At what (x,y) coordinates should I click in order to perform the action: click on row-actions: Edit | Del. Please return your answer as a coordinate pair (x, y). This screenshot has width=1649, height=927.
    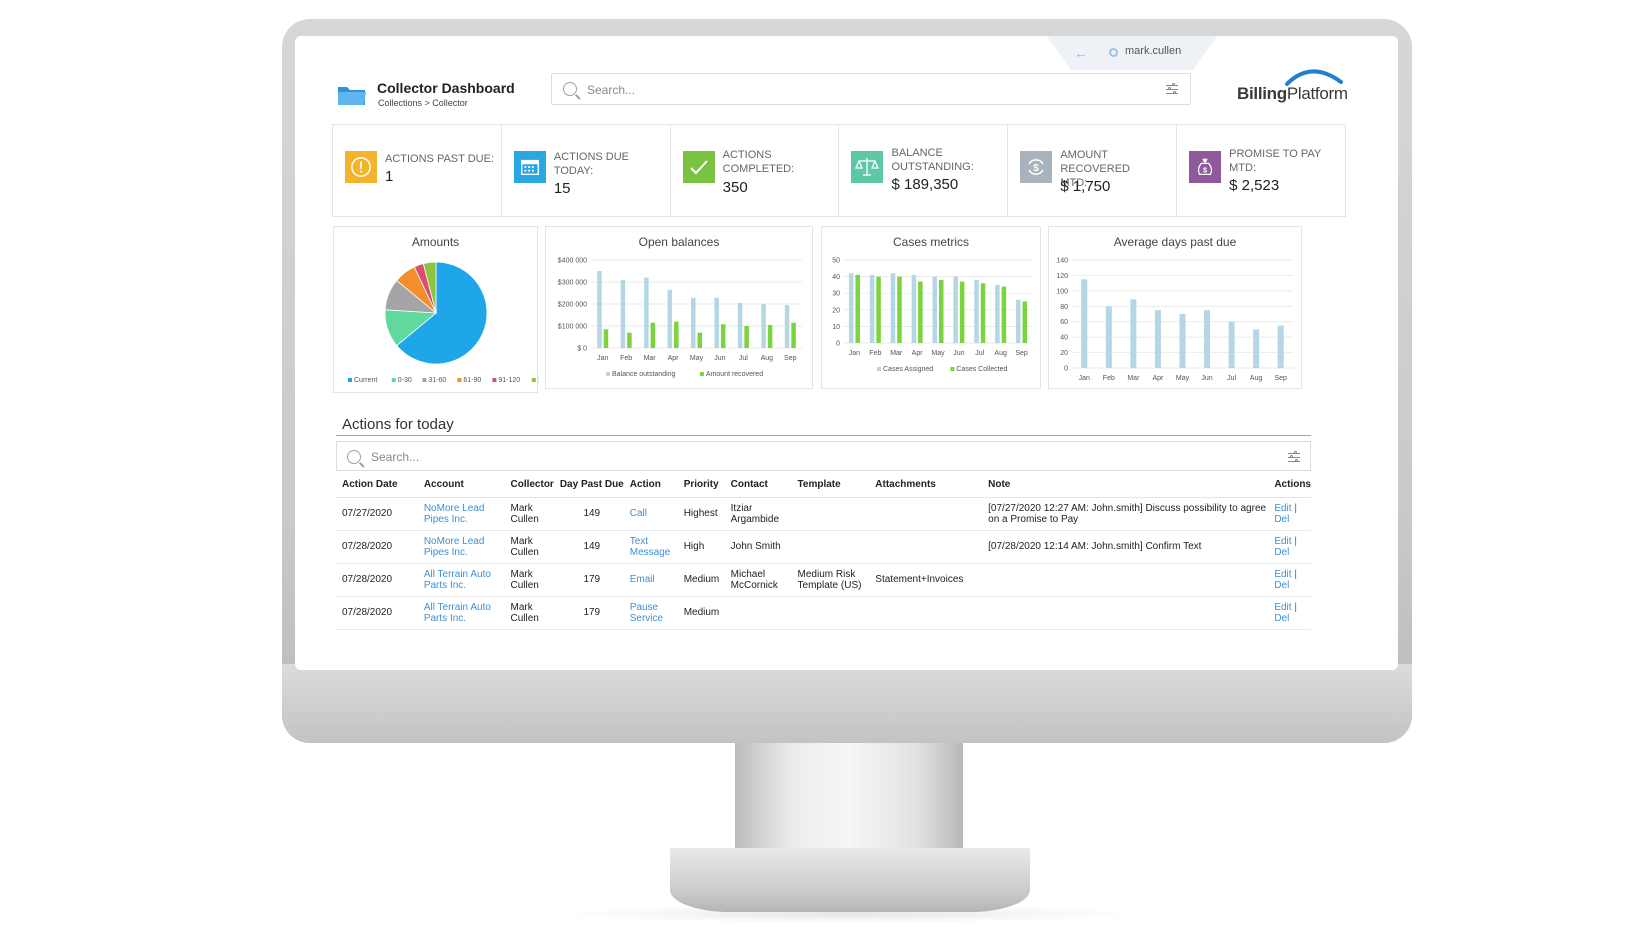
    Looking at the image, I should click on (1289, 514).